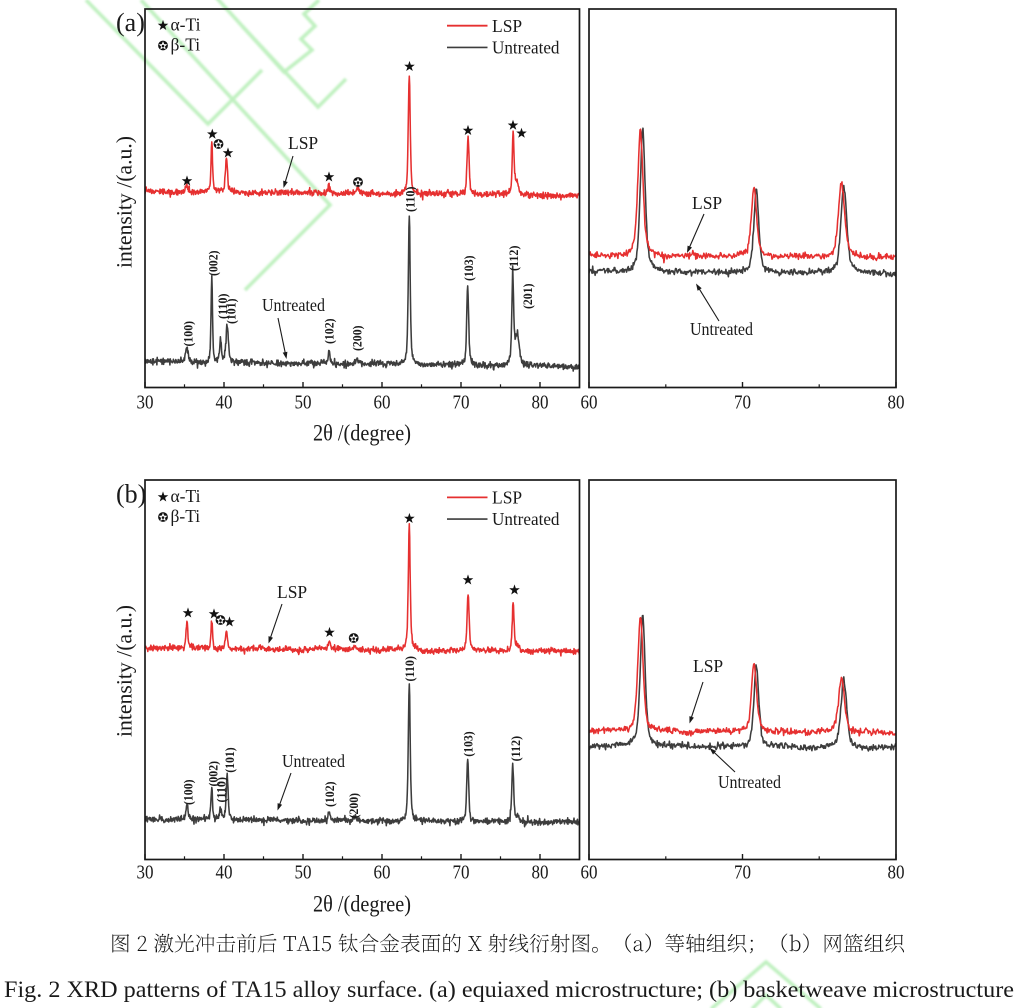 The image size is (1018, 1008). I want to click on svg-text: (b), so click(131, 494).